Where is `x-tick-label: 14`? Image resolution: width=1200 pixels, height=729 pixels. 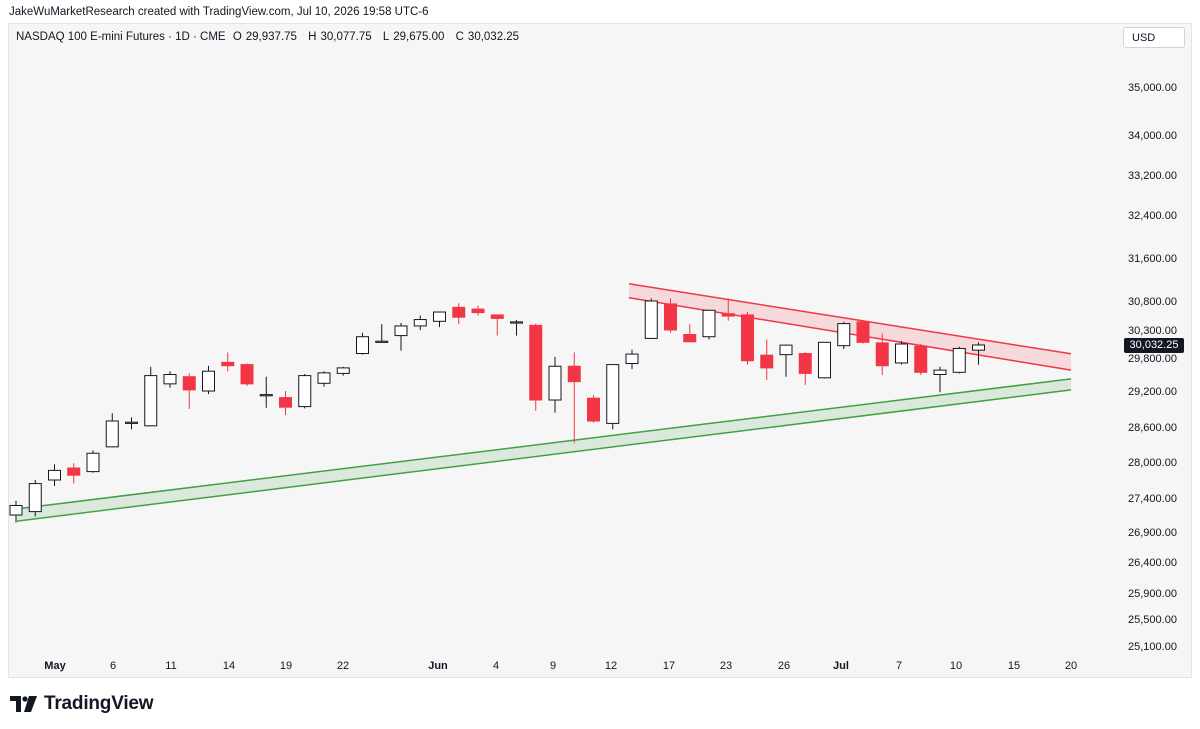
x-tick-label: 14 is located at coordinates (229, 666).